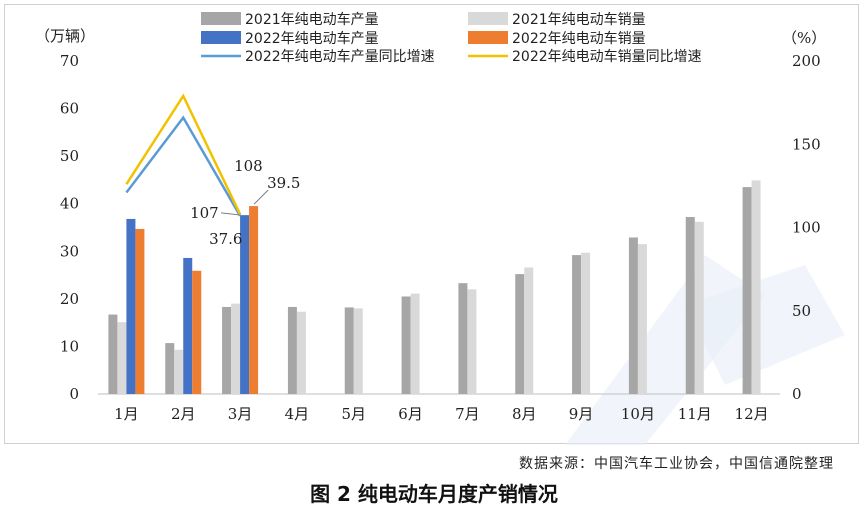  What do you see at coordinates (297, 414) in the screenshot?
I see `x-tick-label: 4月` at bounding box center [297, 414].